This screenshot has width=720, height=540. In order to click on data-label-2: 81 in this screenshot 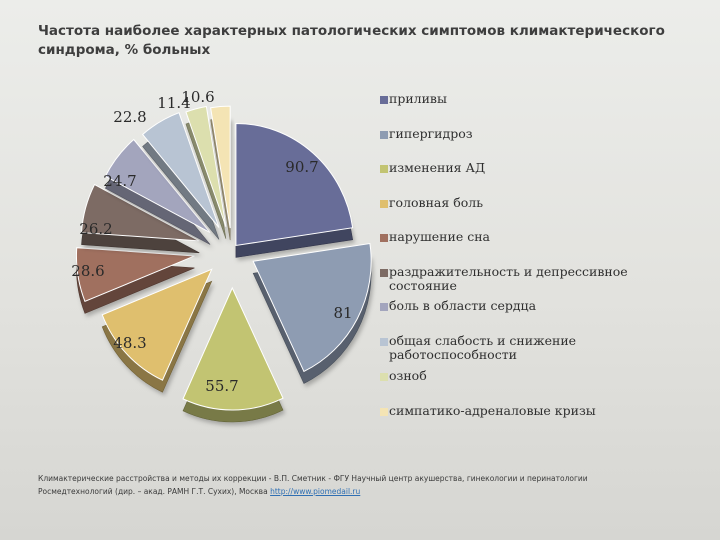, I will do `click(342, 313)`.